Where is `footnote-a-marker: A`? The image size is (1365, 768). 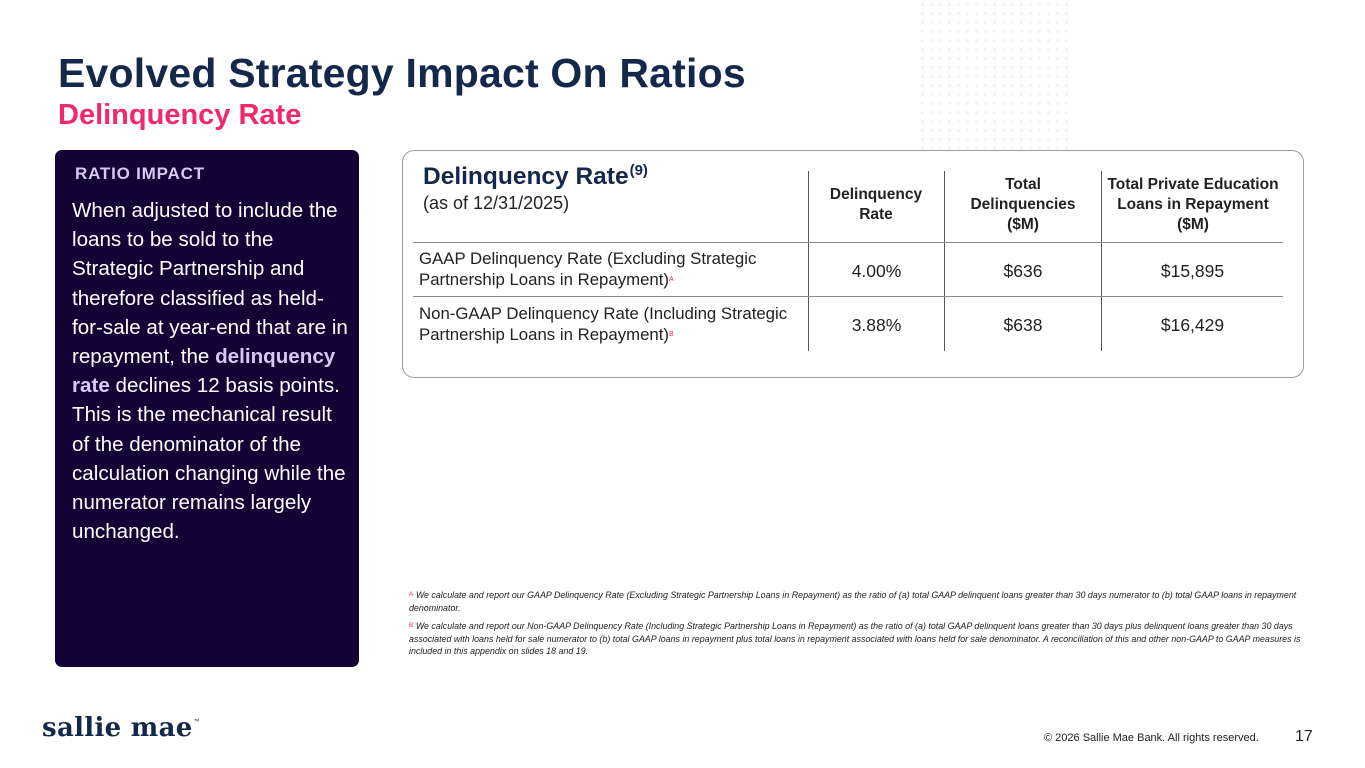 footnote-a-marker: A is located at coordinates (411, 594).